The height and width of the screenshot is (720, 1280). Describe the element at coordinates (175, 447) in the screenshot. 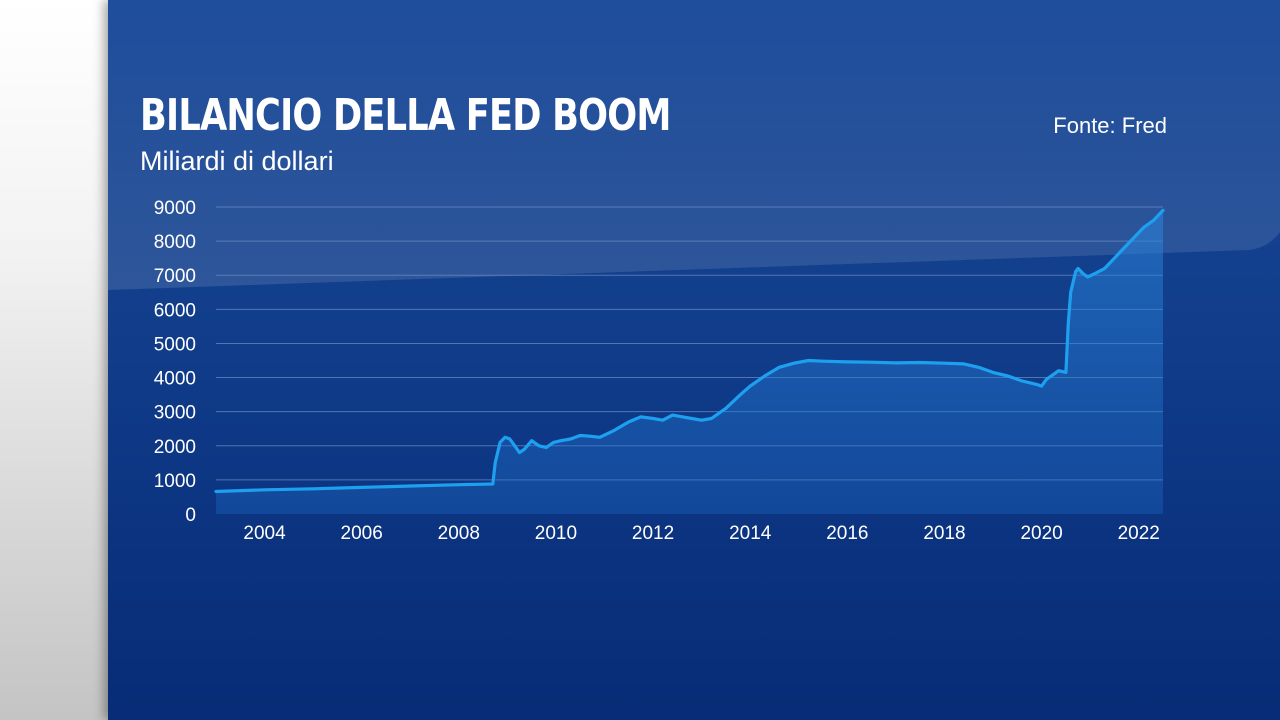

I see `y-tick-label: 2000` at that location.